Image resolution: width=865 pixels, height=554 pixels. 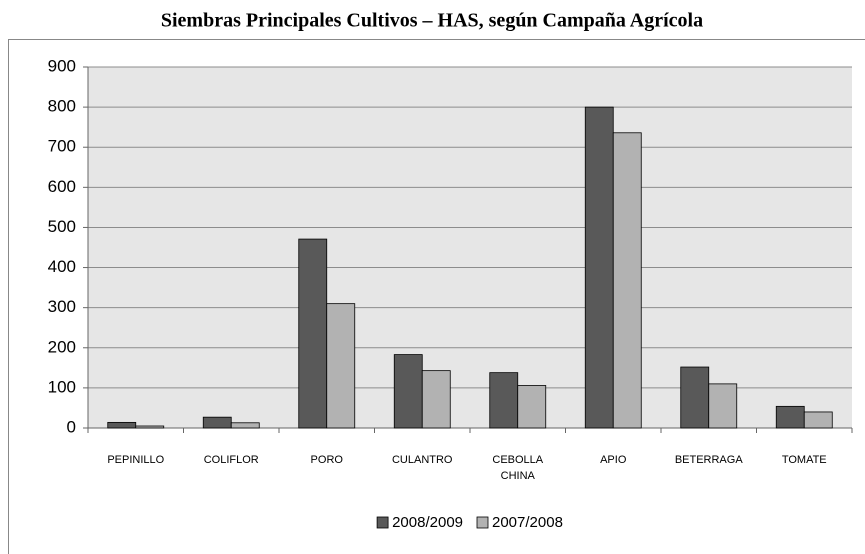 What do you see at coordinates (527, 522) in the screenshot?
I see `legend-label: 2007/2008` at bounding box center [527, 522].